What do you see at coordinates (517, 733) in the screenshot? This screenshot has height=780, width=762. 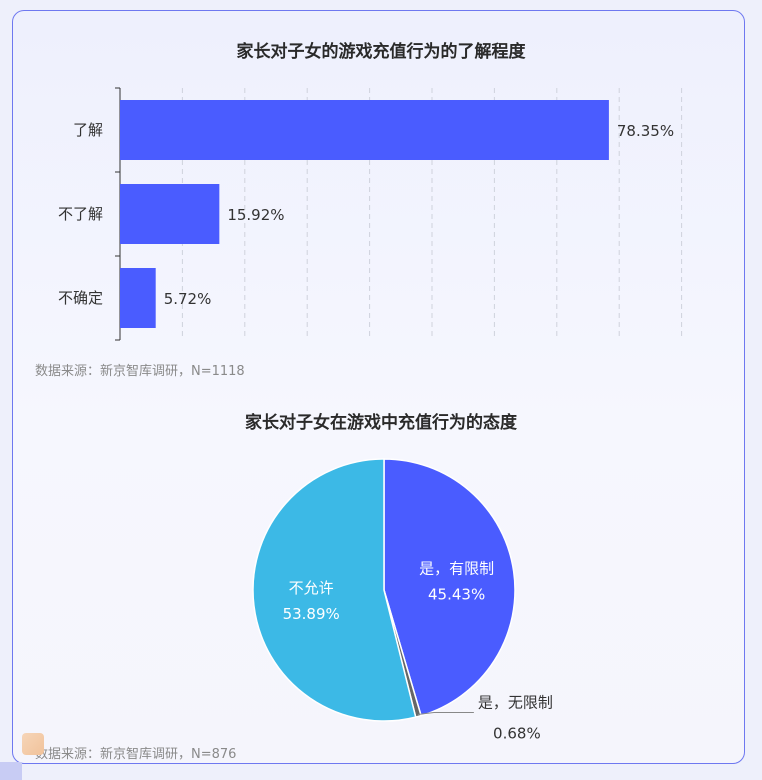 I see `pie-slice-value: 0.68%` at bounding box center [517, 733].